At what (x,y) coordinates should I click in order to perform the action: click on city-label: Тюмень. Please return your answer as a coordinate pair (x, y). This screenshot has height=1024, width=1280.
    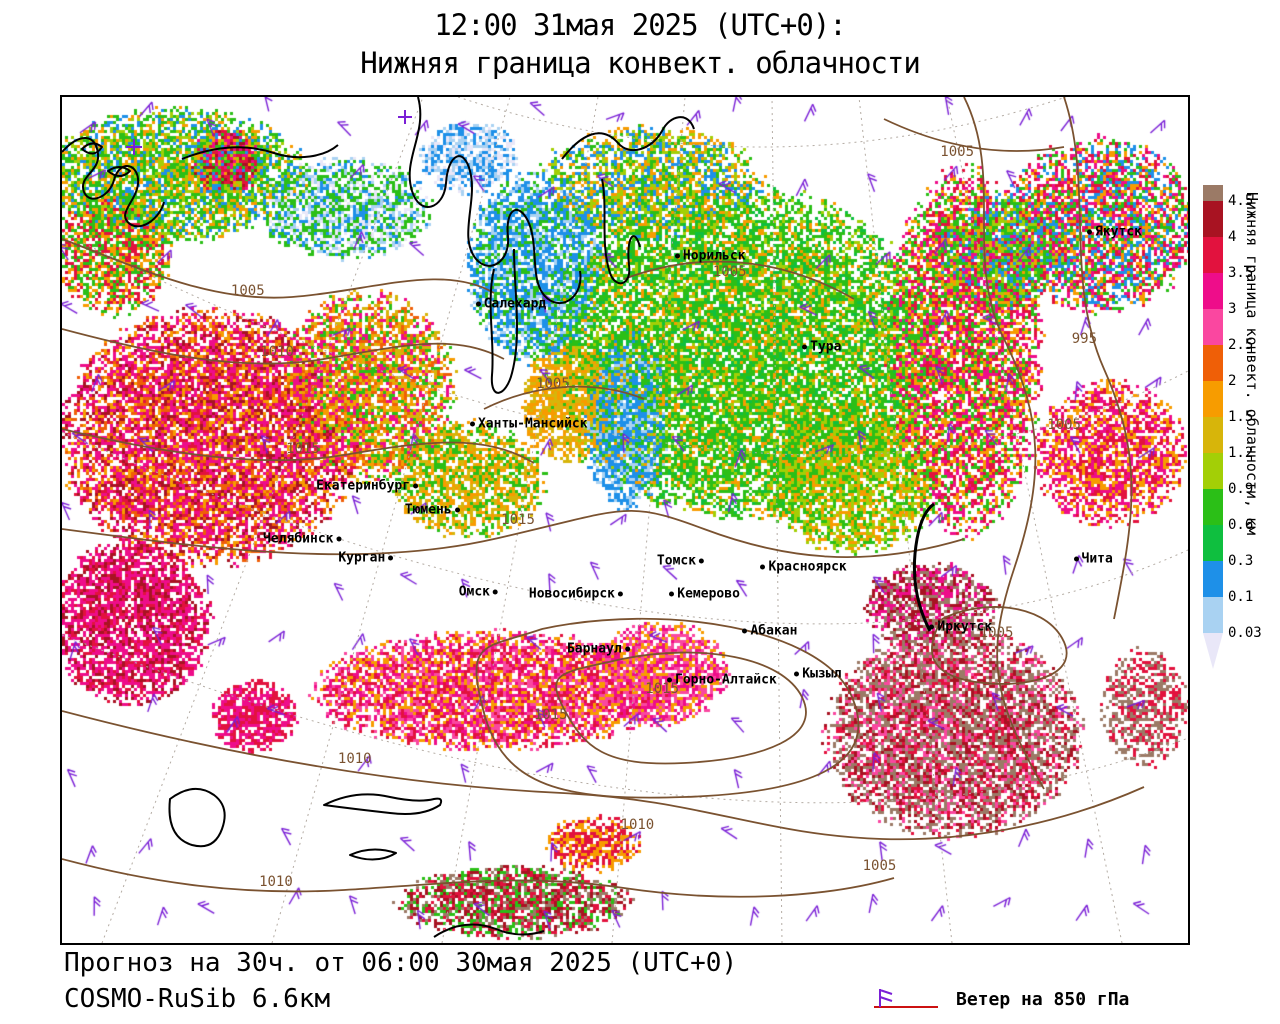
    Looking at the image, I should click on (428, 510).